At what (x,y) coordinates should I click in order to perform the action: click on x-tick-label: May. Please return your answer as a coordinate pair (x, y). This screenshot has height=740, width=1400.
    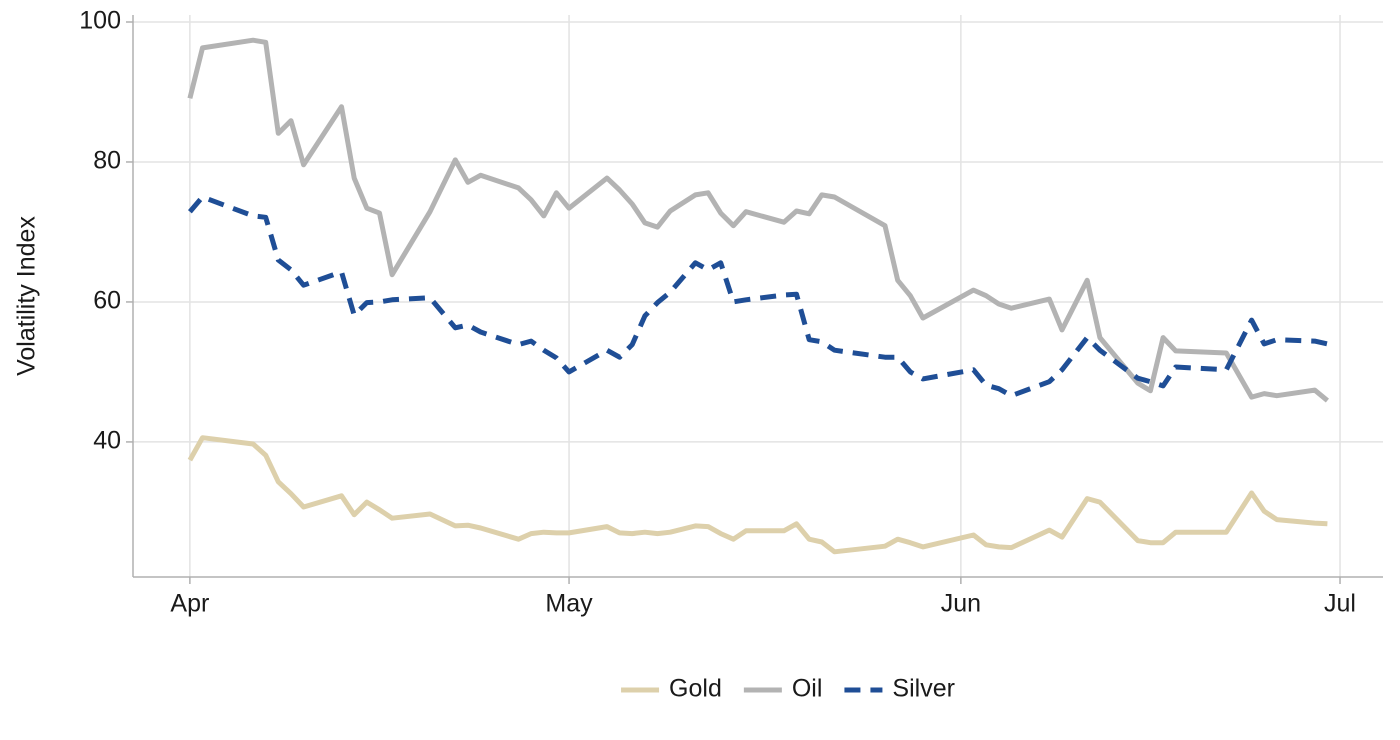
    Looking at the image, I should click on (569, 604).